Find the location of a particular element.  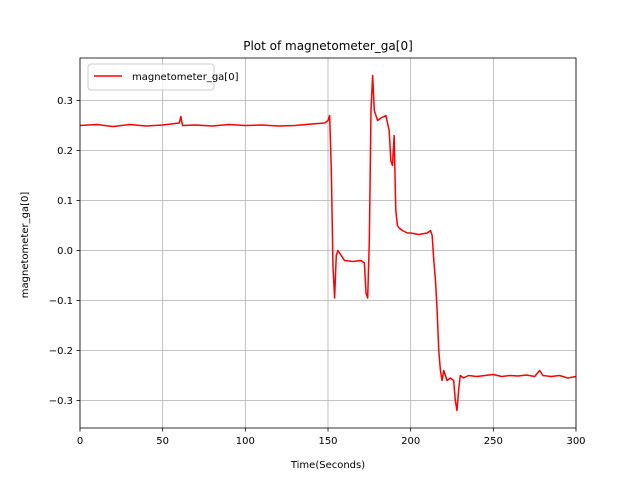

legend-box is located at coordinates (151, 77).